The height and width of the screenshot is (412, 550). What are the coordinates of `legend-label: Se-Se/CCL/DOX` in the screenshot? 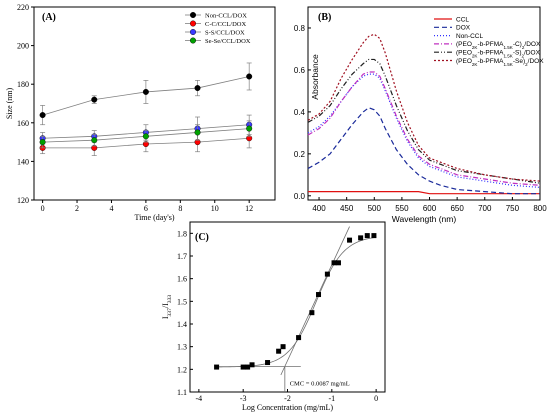 It's located at (228, 41).